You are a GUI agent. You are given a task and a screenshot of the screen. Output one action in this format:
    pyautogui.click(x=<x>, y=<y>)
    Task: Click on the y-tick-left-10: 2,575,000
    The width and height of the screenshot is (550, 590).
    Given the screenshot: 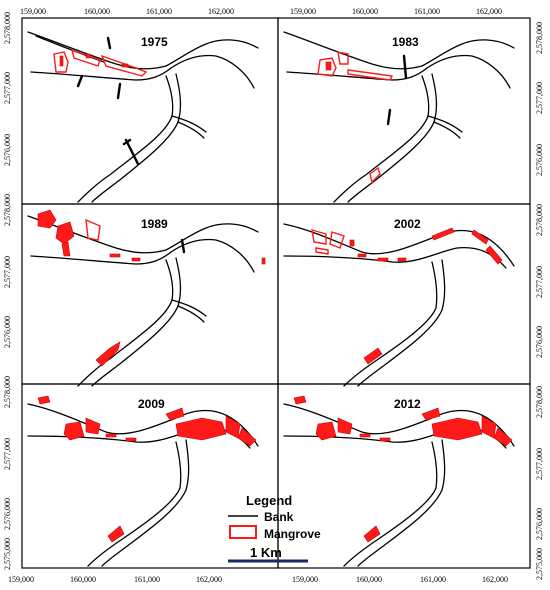 What is the action you would take?
    pyautogui.click(x=7, y=554)
    